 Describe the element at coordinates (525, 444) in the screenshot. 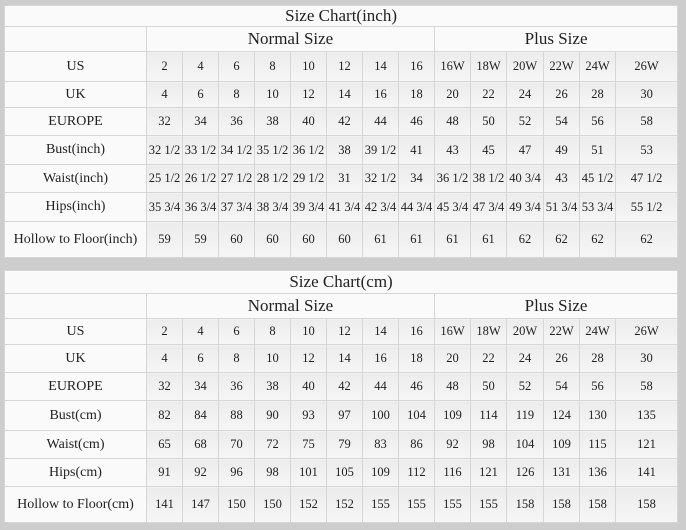

I see `size-cell: 104` at that location.